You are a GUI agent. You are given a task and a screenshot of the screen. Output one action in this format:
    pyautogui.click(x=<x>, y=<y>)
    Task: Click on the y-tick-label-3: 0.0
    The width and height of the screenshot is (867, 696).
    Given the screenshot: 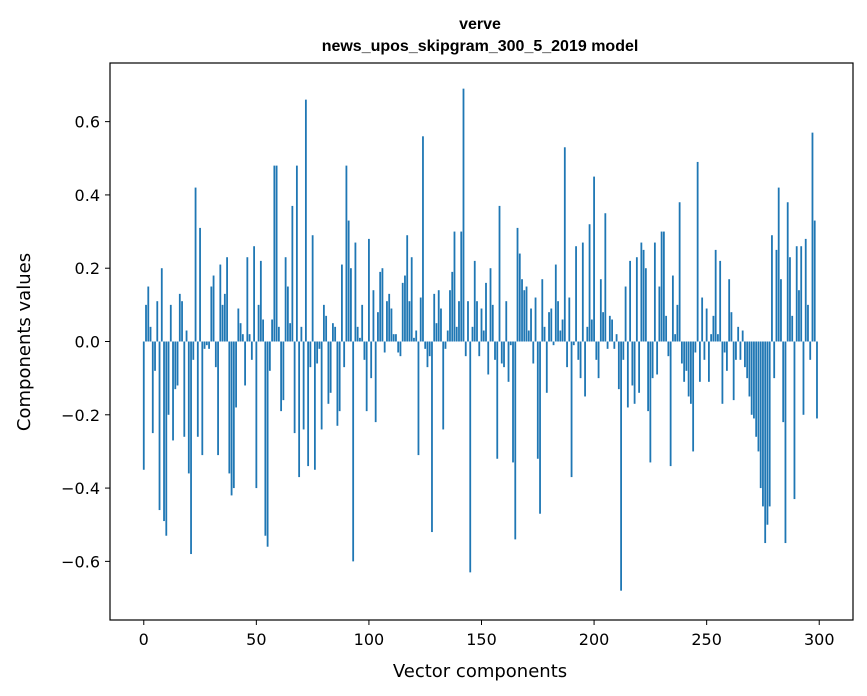 What is the action you would take?
    pyautogui.click(x=87, y=342)
    